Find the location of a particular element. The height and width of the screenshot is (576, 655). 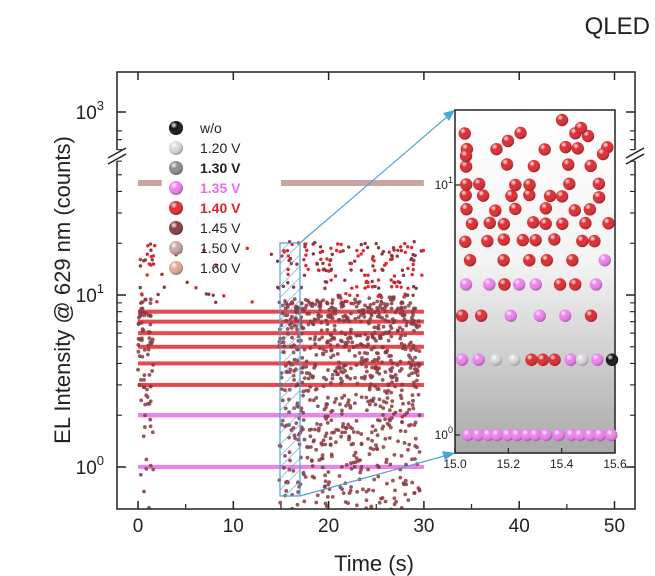

zoom-arrow-head-bottom is located at coordinates (448, 455).